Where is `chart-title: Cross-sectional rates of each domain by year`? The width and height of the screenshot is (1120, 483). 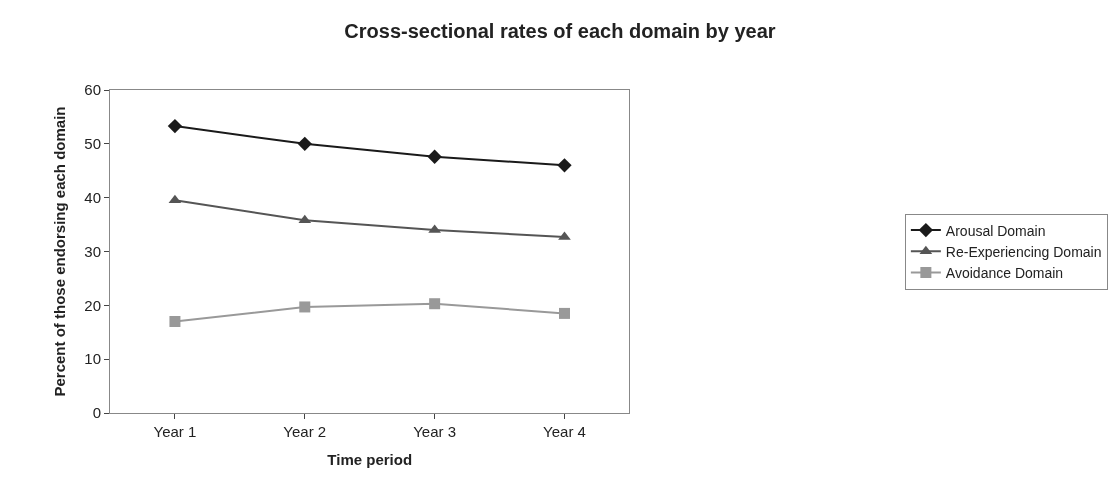 chart-title: Cross-sectional rates of each domain by year is located at coordinates (560, 31).